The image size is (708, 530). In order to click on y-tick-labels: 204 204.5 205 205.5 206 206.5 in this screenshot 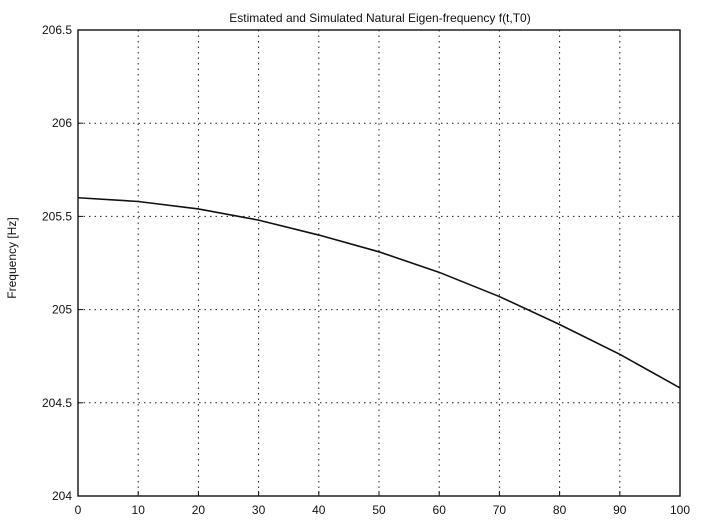, I will do `click(57, 263)`.